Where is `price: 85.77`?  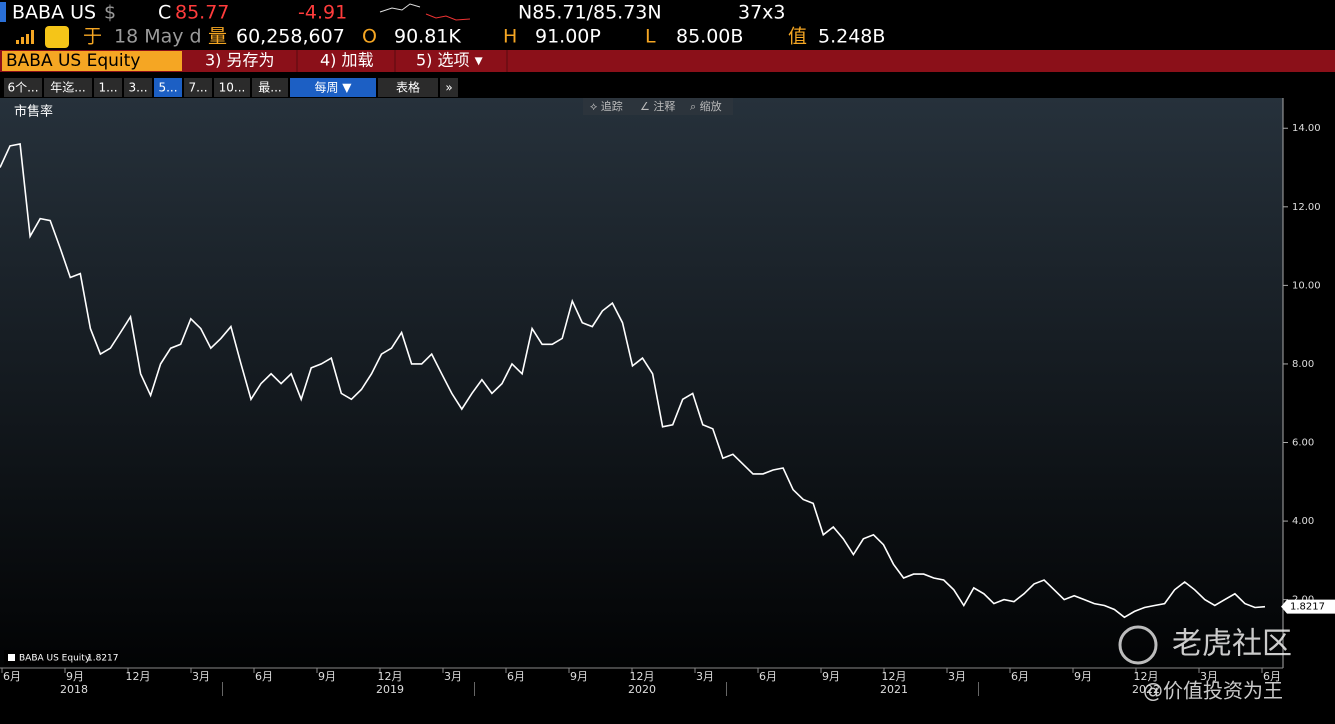 price: 85.77 is located at coordinates (202, 13).